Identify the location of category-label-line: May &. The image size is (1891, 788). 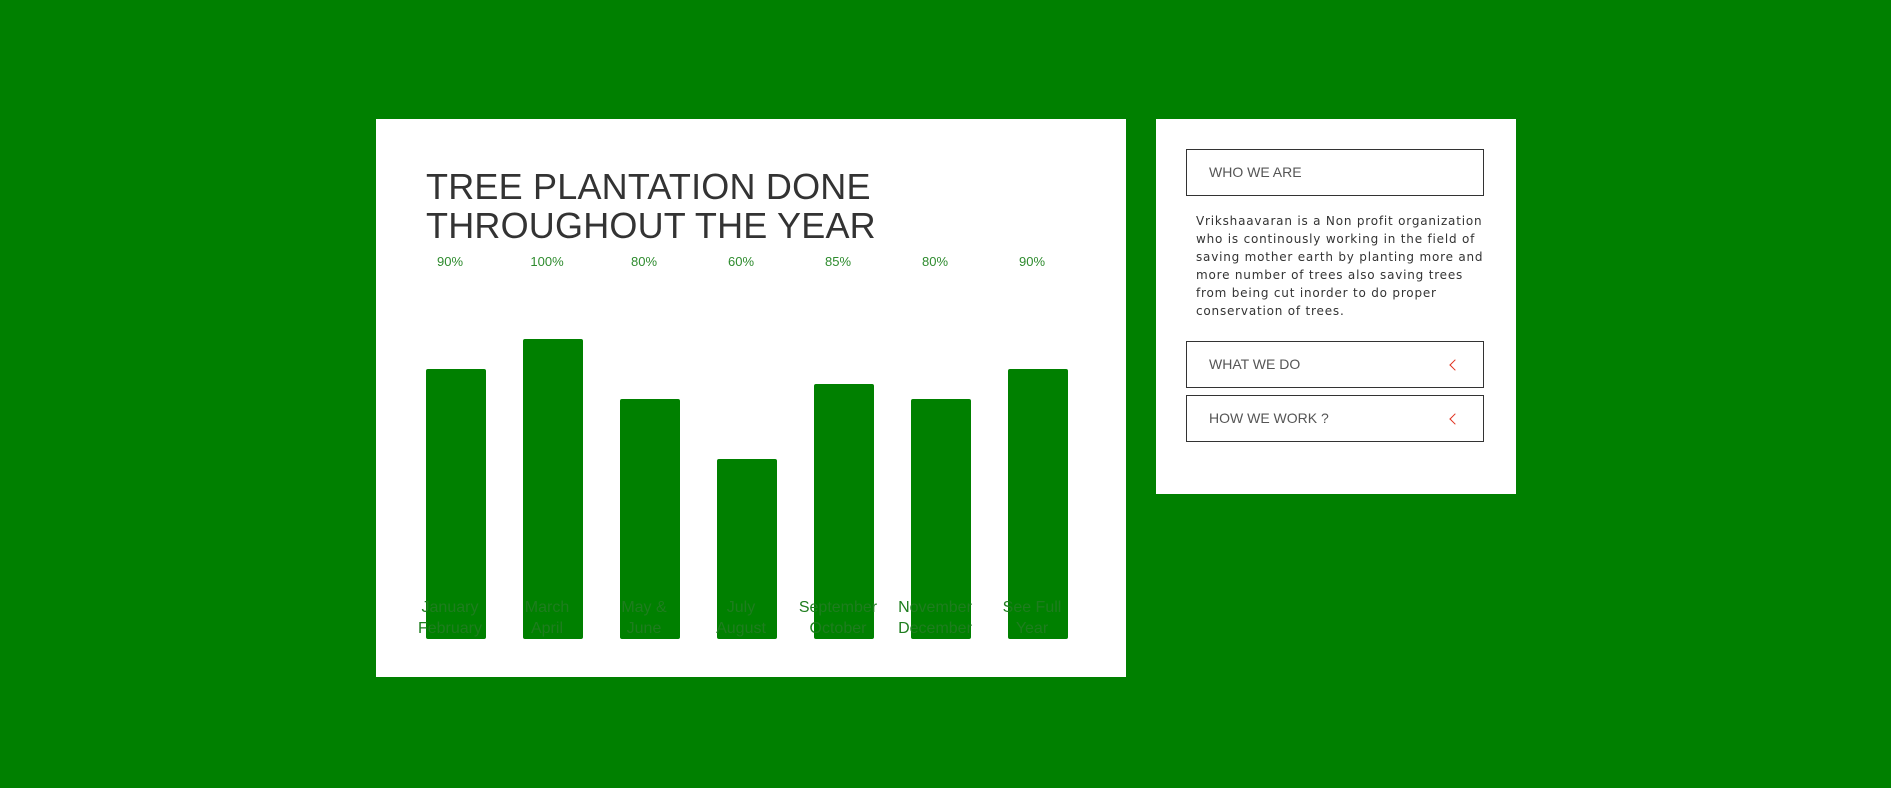
(644, 607).